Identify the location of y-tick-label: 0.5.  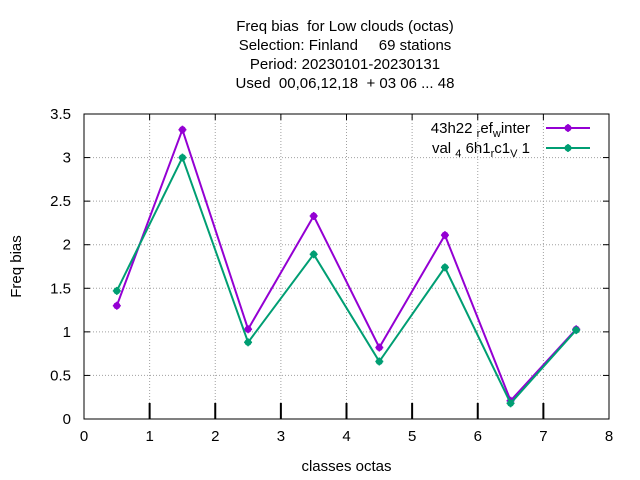
(60, 375).